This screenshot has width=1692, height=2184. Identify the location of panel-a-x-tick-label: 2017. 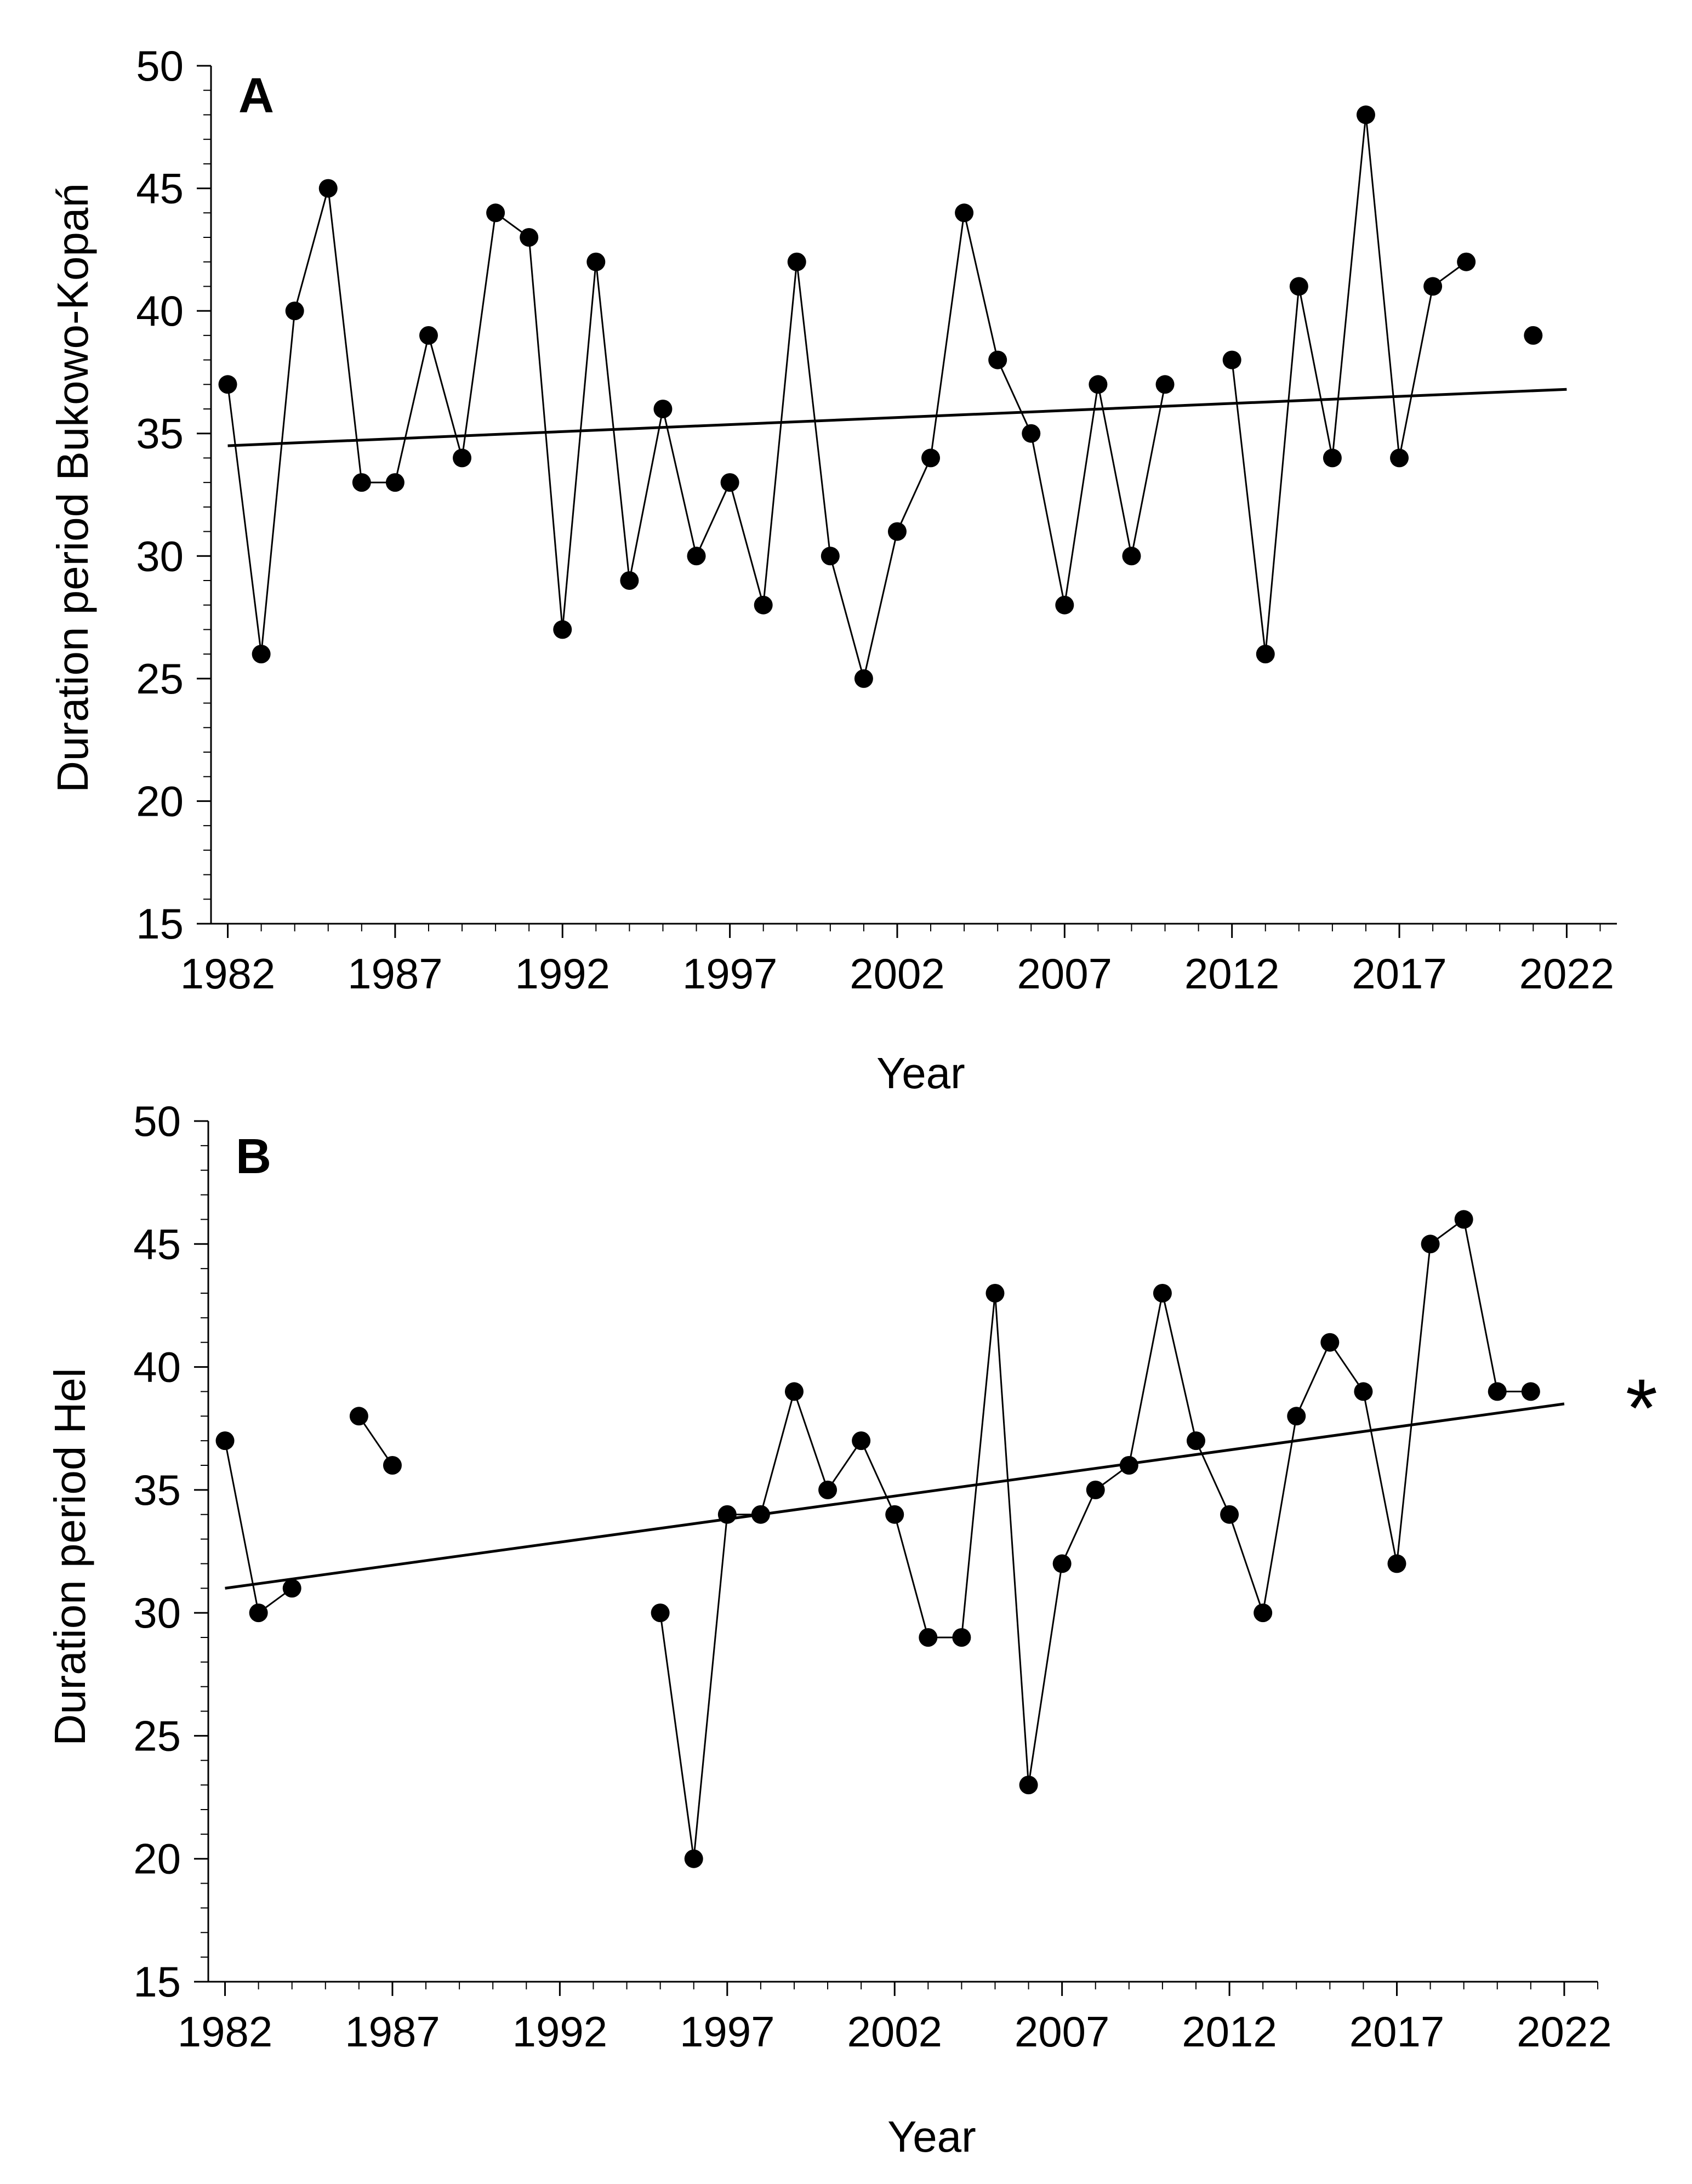
(1399, 973).